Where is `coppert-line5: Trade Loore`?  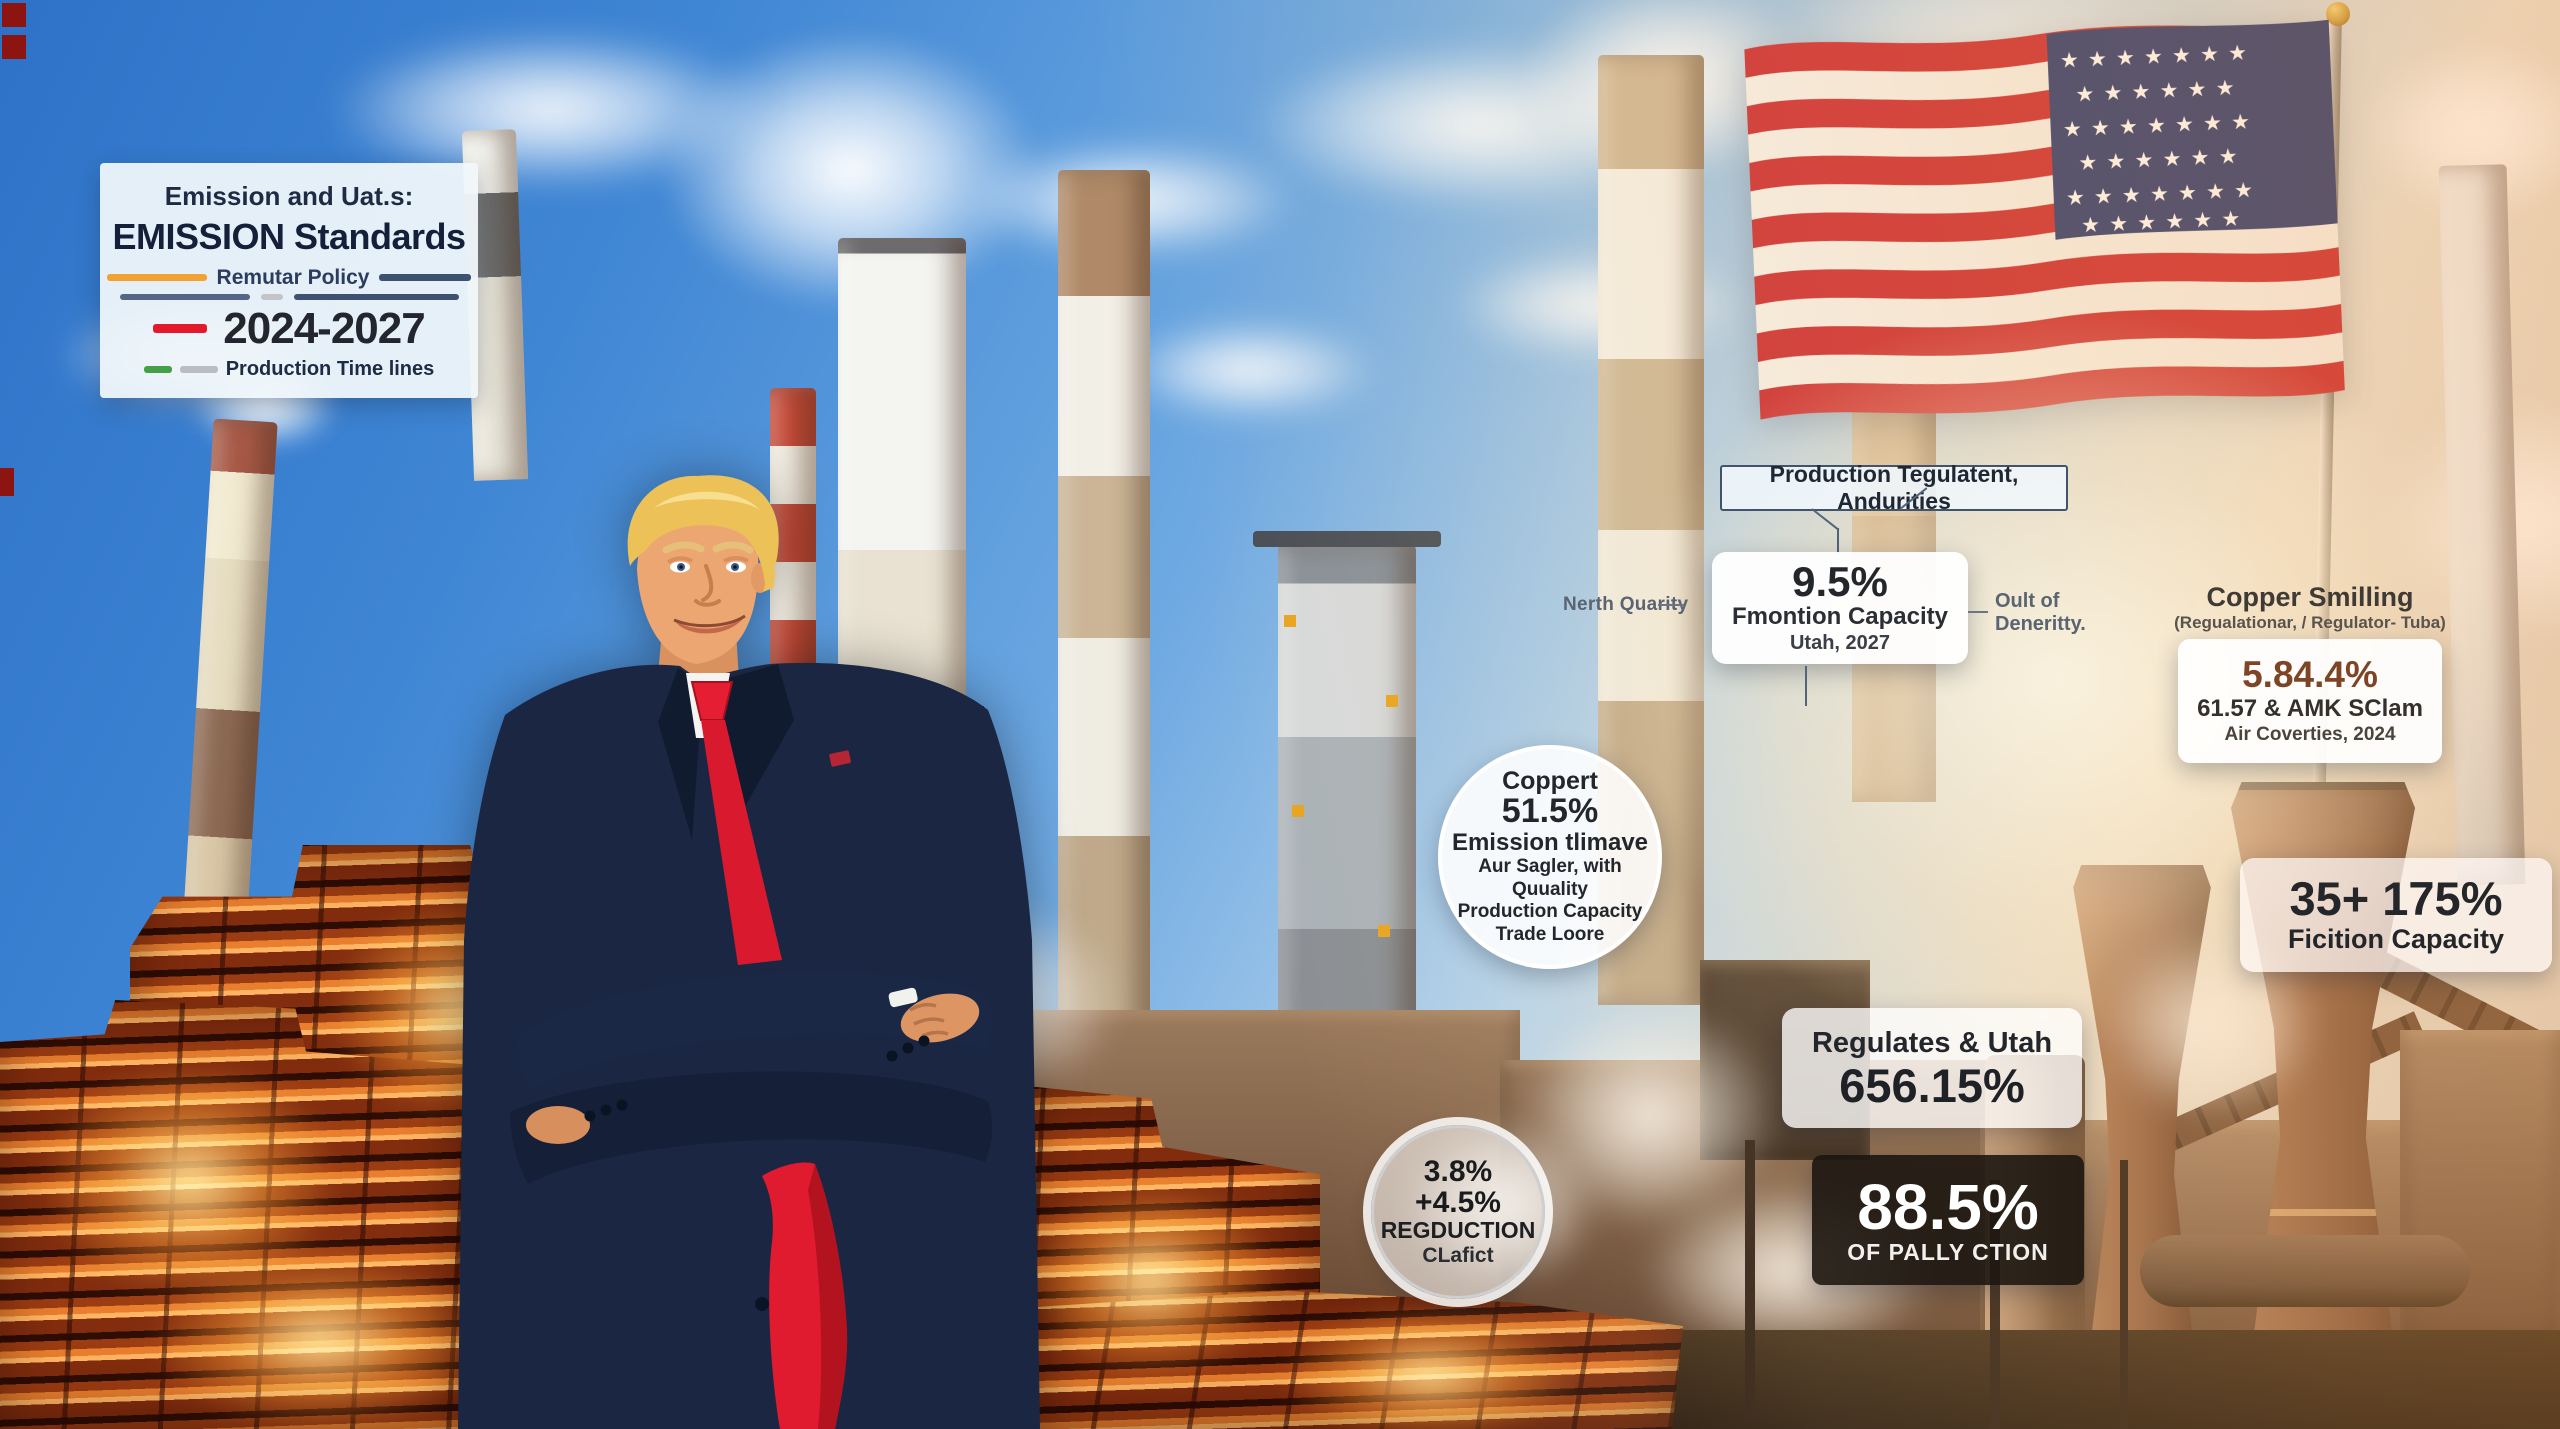
coppert-line5: Trade Loore is located at coordinates (1550, 934).